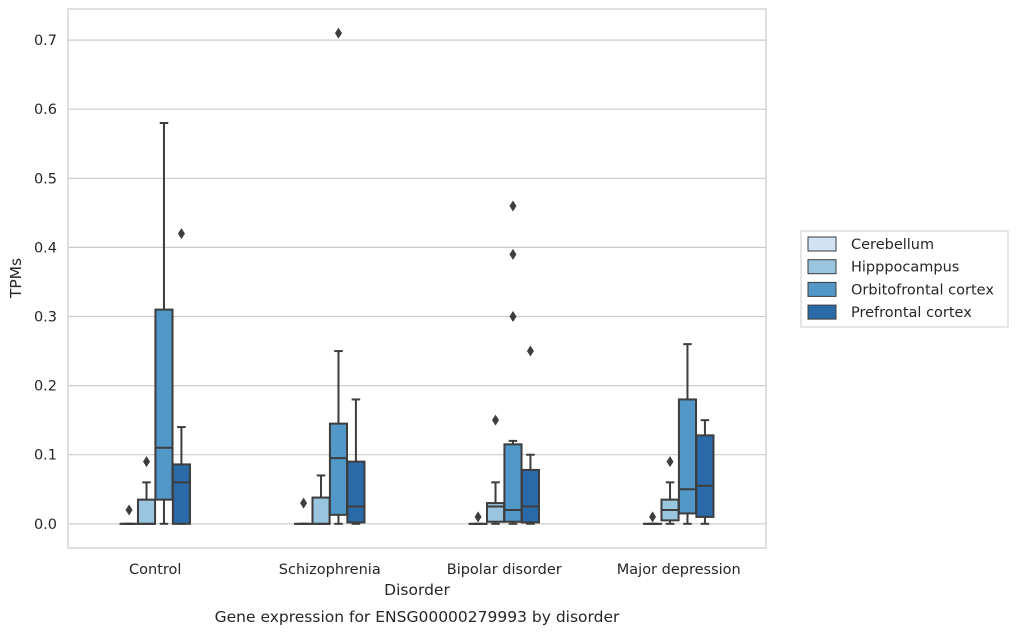 The height and width of the screenshot is (634, 1018). What do you see at coordinates (45, 283) in the screenshot?
I see `y-axis-ticks: 0.0 0.1 0.2 0.3 0.4 0.5 0.6 0.7` at bounding box center [45, 283].